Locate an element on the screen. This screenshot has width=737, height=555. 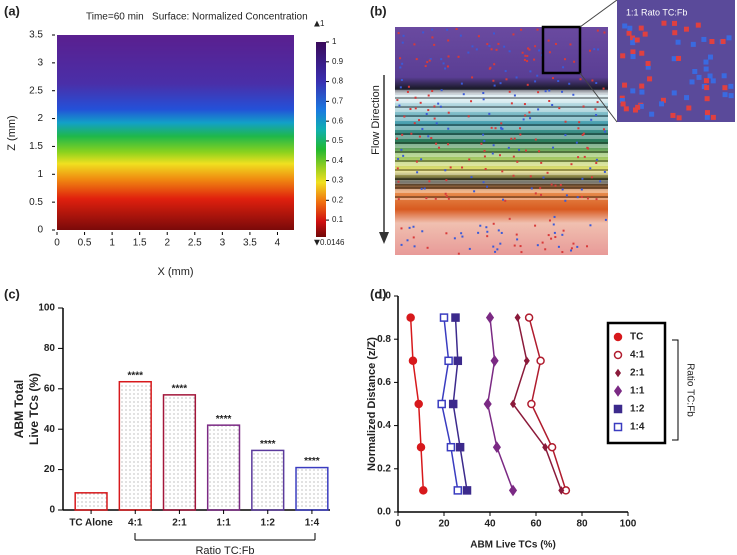
x-tick-label: 0.5 is located at coordinates (85, 243).